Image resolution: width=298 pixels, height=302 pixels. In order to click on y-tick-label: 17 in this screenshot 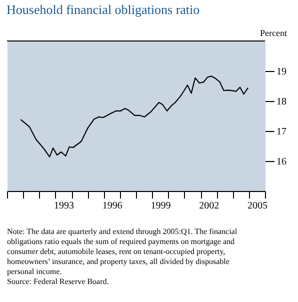, I will do `click(281, 132)`.